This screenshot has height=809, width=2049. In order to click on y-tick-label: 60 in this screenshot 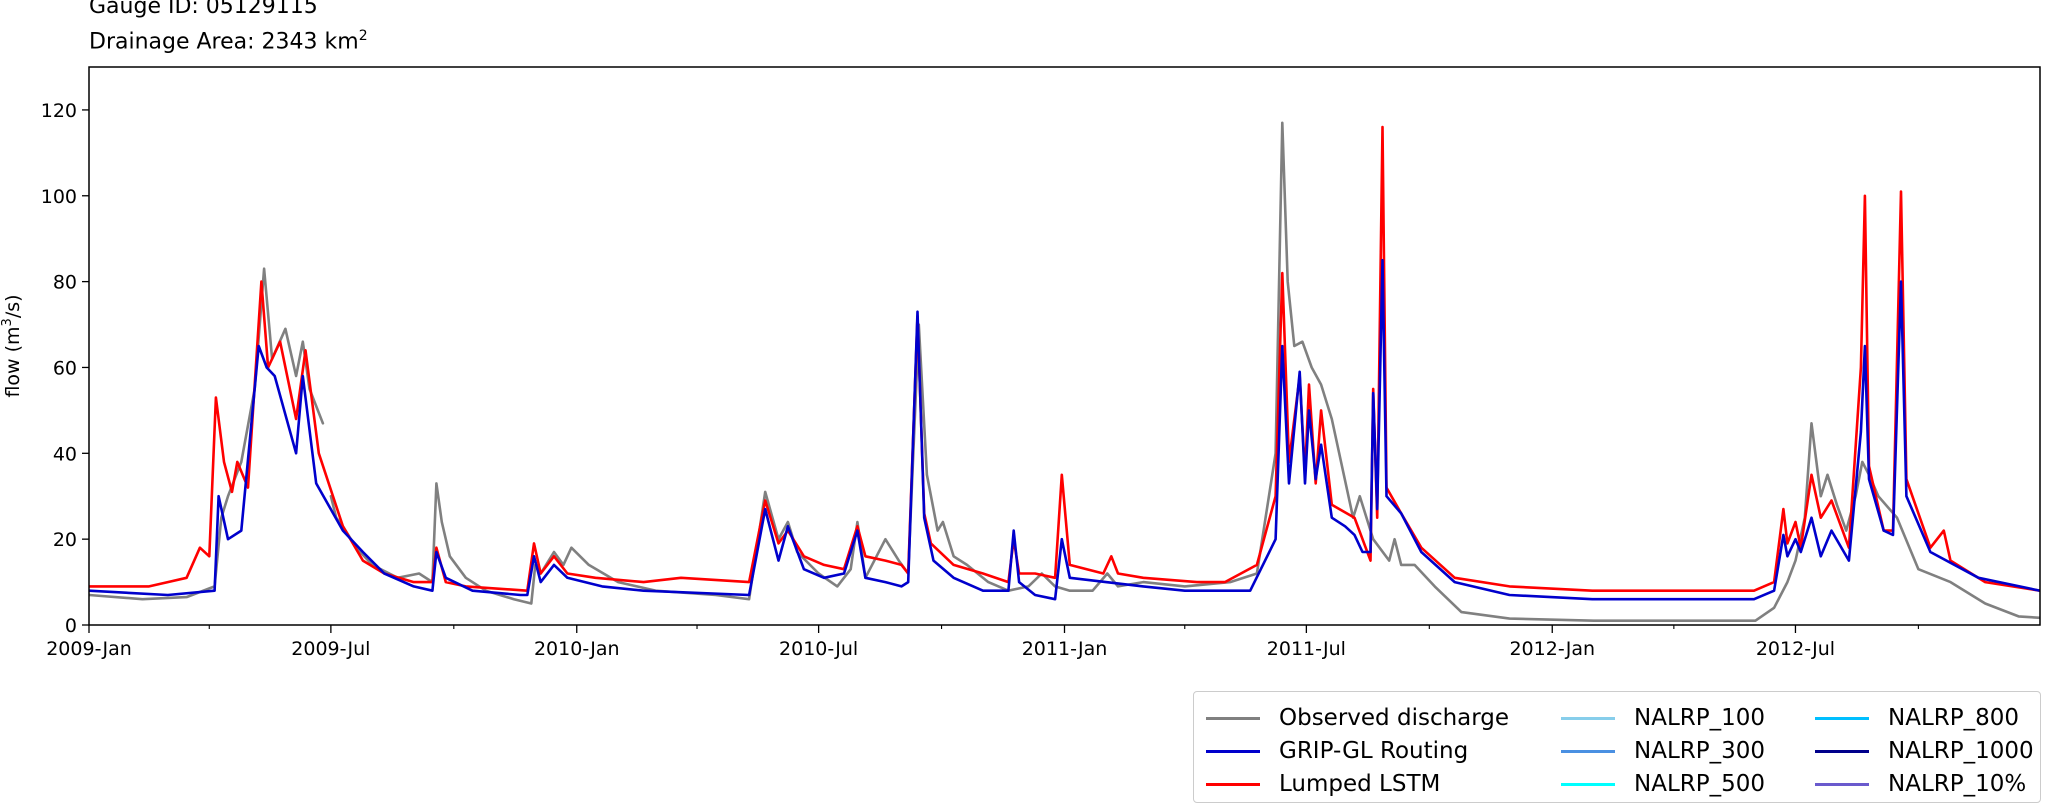, I will do `click(65, 368)`.